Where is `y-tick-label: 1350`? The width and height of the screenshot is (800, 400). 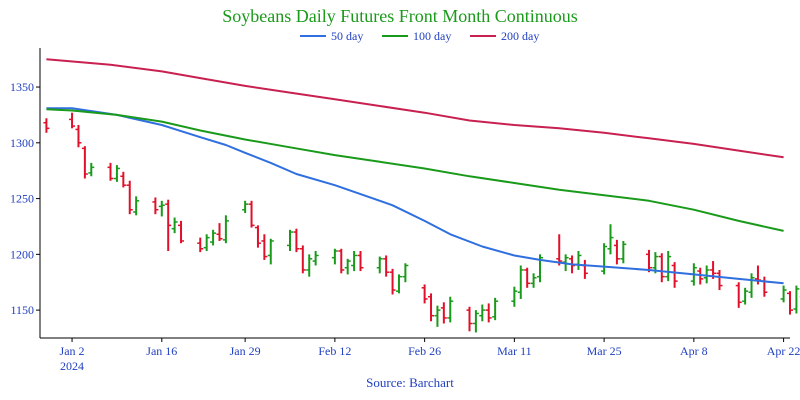 y-tick-label: 1350 is located at coordinates (22, 87).